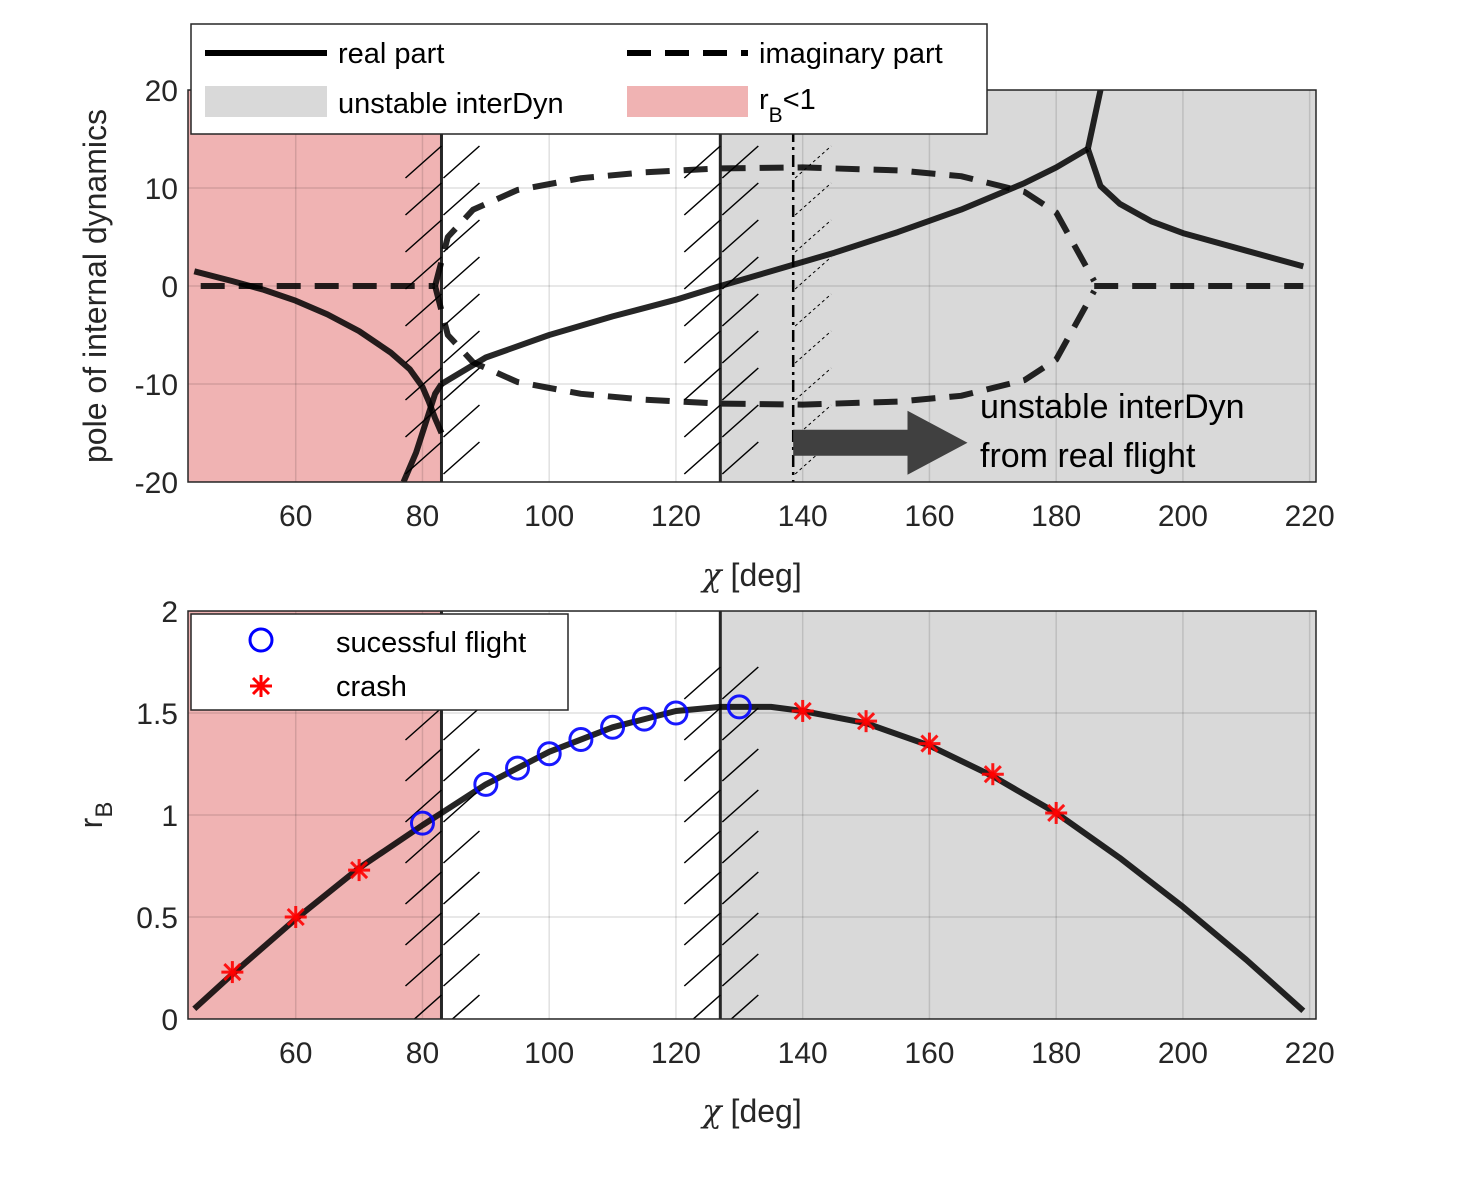 This screenshot has height=1194, width=1457. I want to click on x-tick-label: 60, so click(295, 516).